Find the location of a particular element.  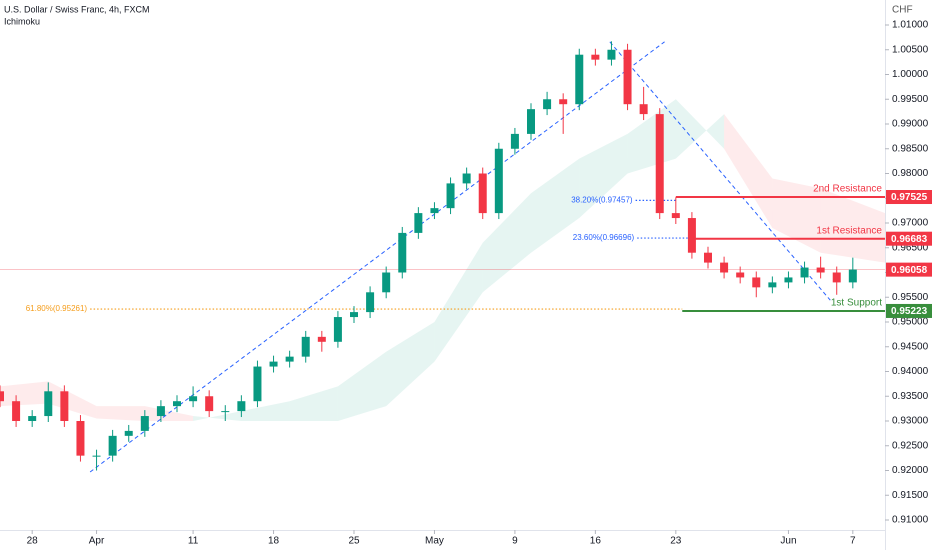

y-tick-label: 1.01000 is located at coordinates (910, 25).